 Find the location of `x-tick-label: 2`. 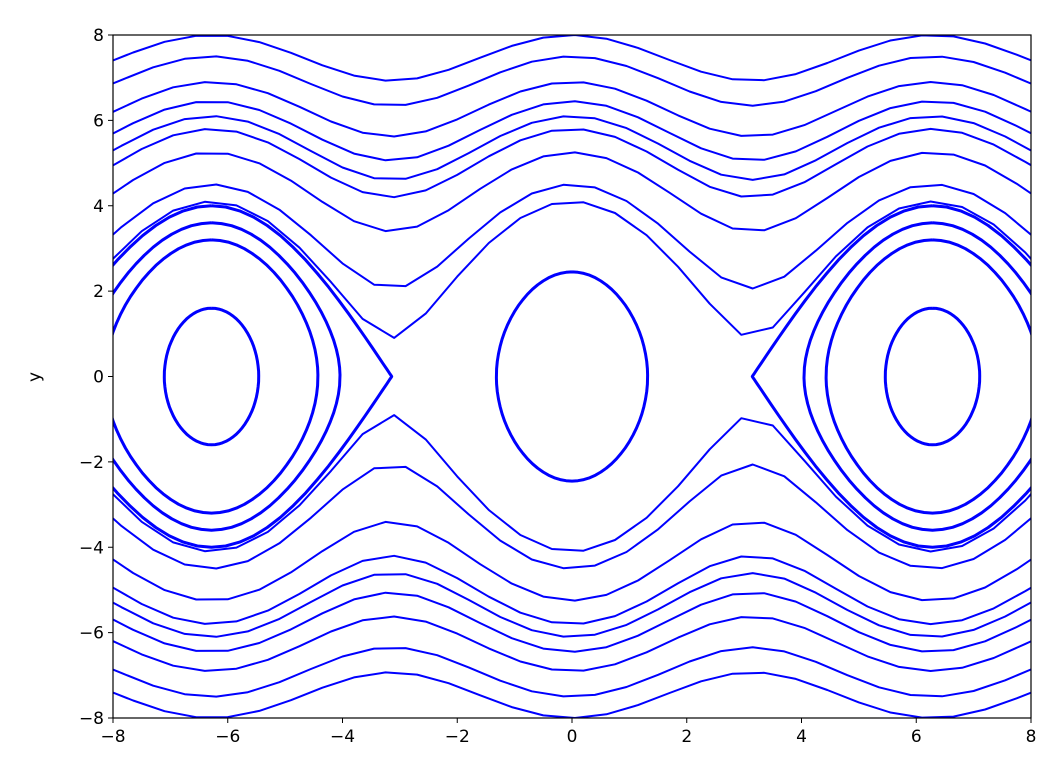

x-tick-label: 2 is located at coordinates (686, 737).